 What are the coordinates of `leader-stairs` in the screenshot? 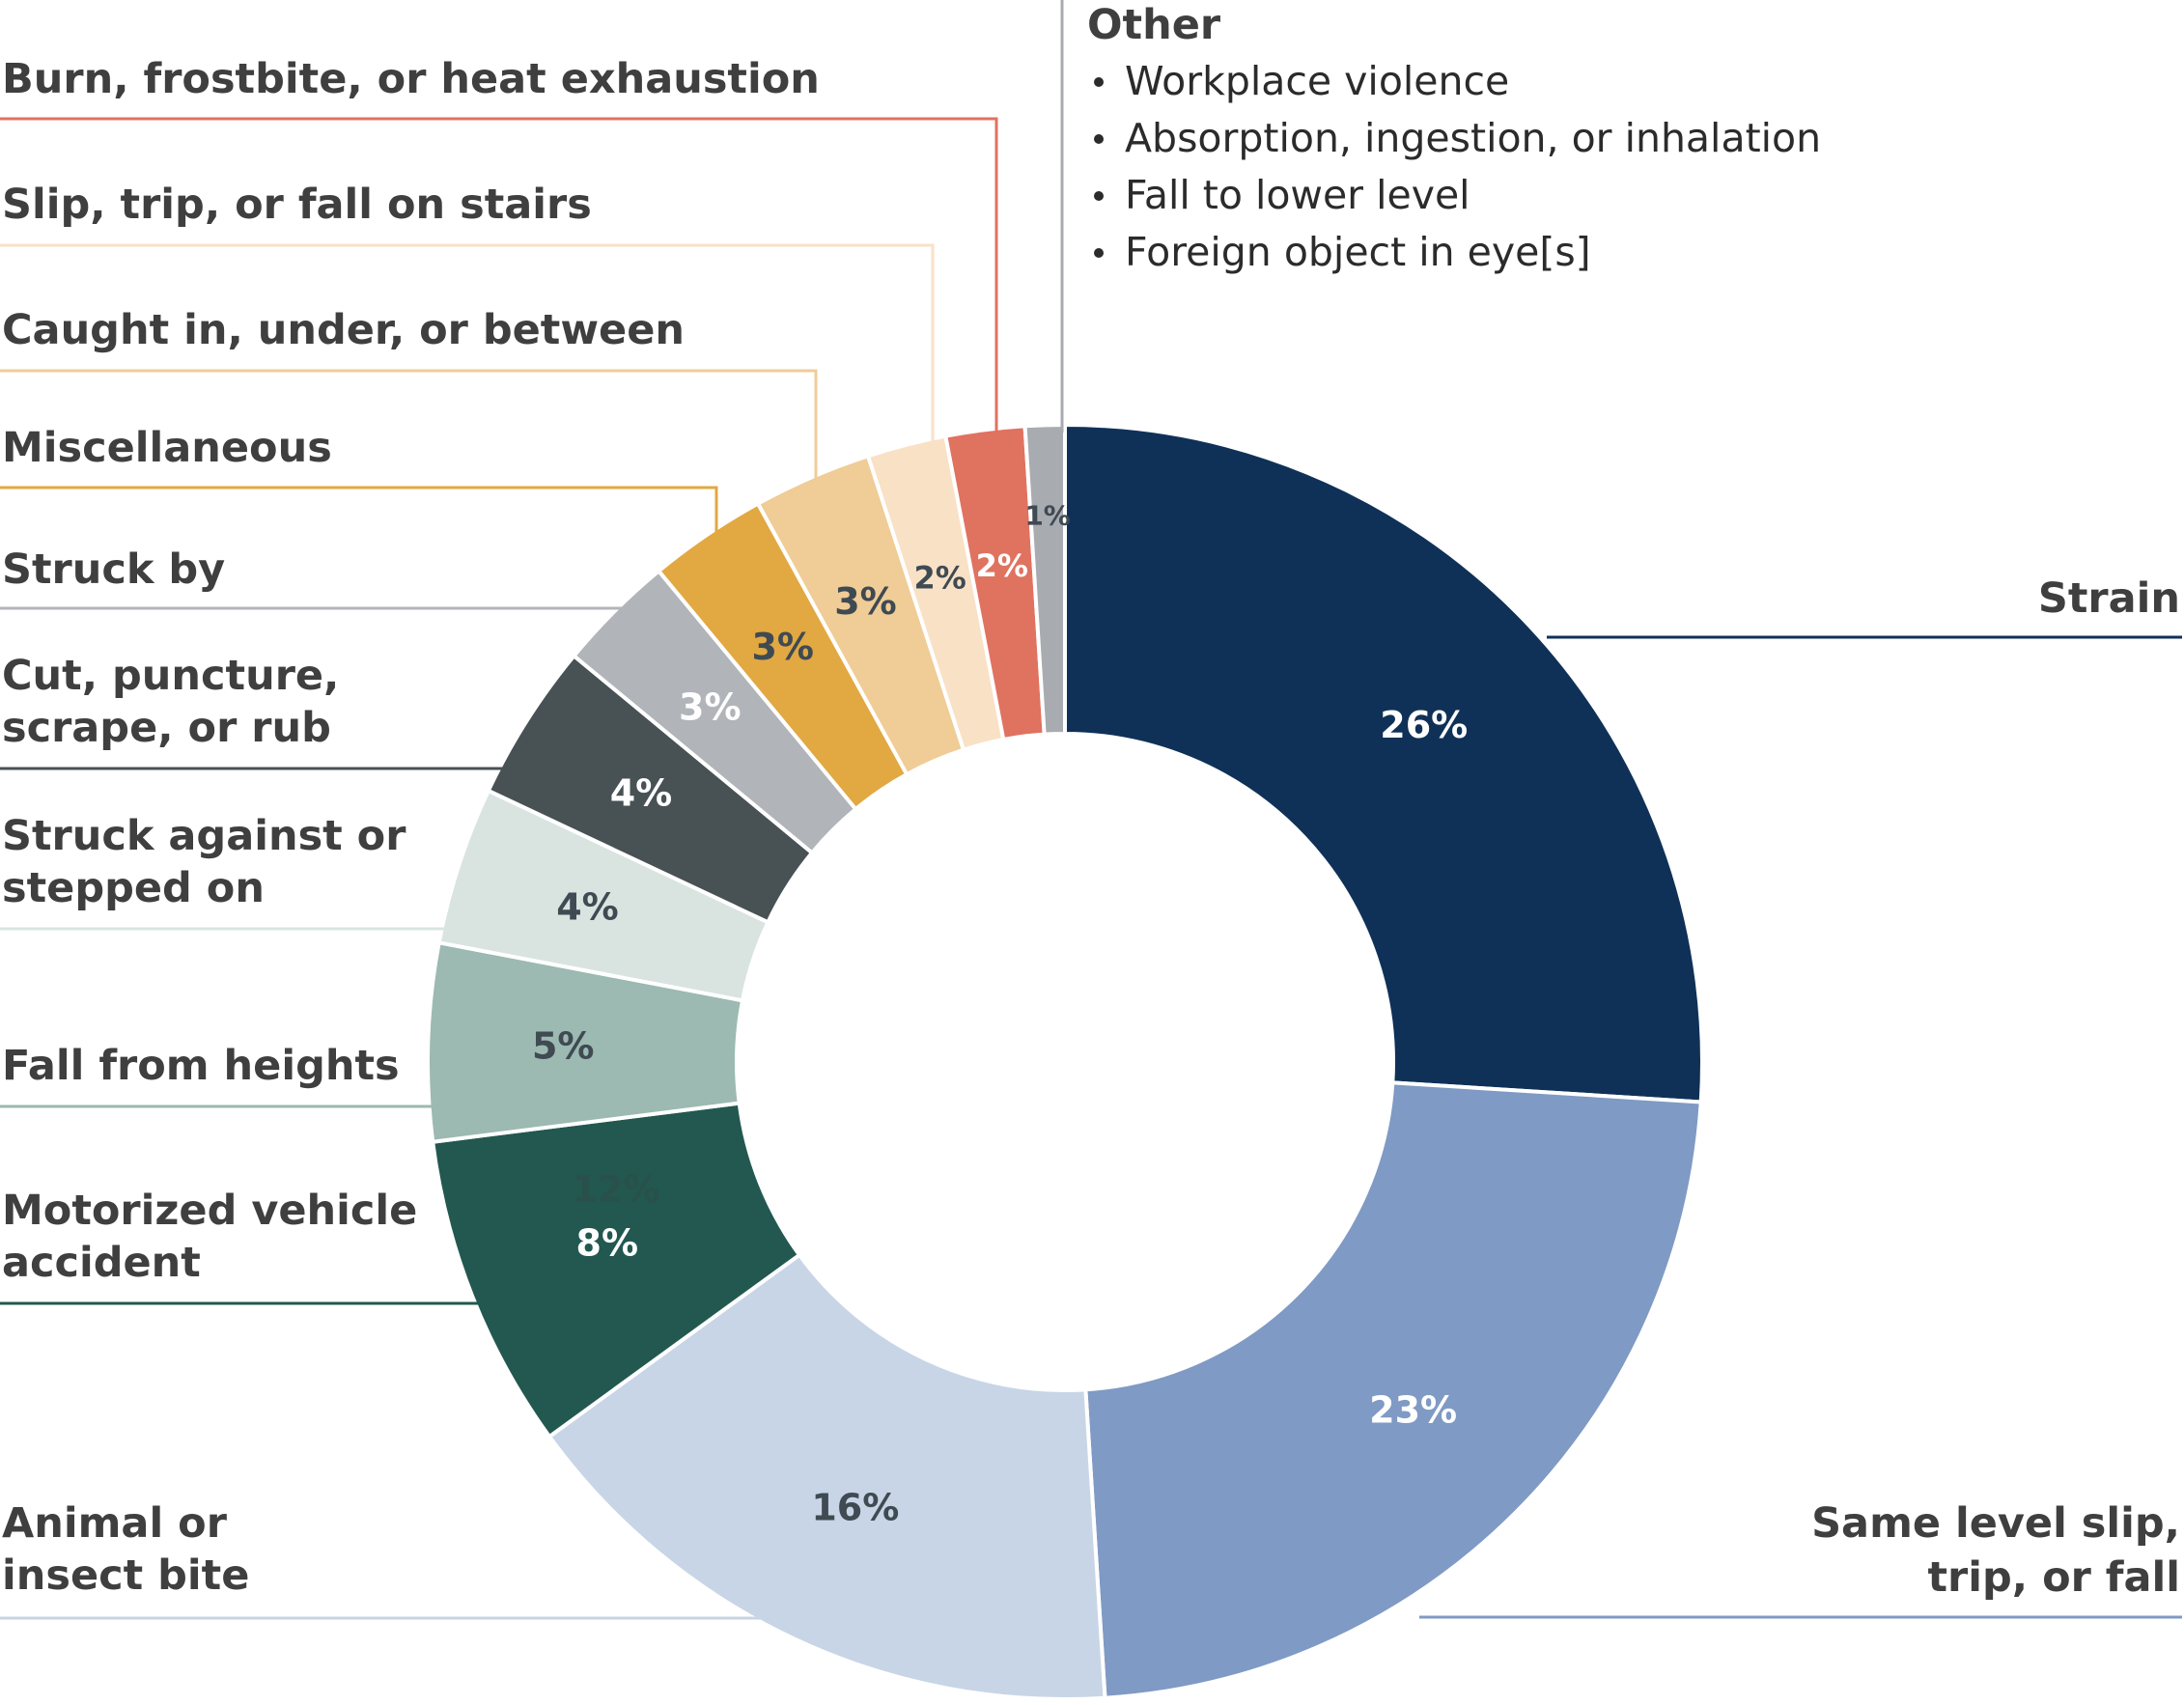 It's located at (468, 348).